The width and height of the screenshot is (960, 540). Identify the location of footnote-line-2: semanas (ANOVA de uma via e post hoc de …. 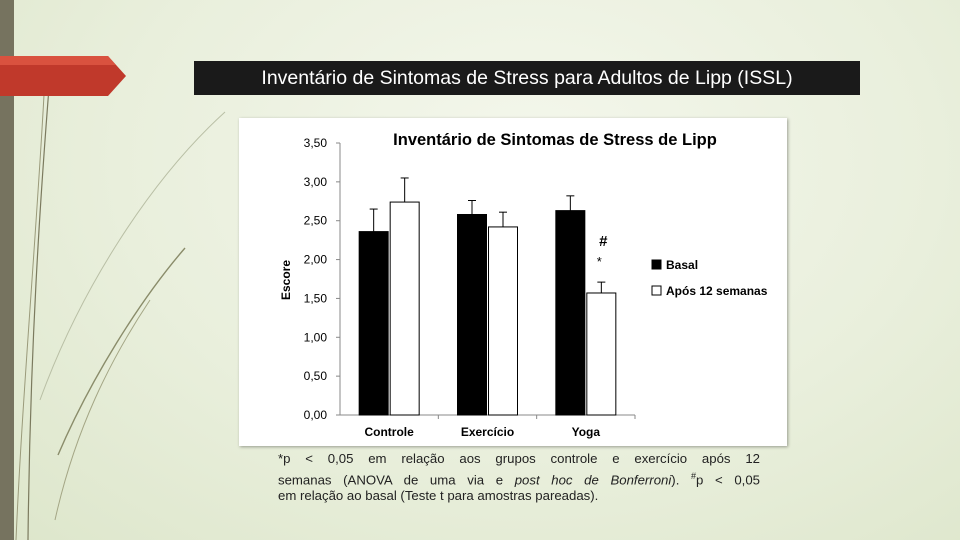
(519, 478).